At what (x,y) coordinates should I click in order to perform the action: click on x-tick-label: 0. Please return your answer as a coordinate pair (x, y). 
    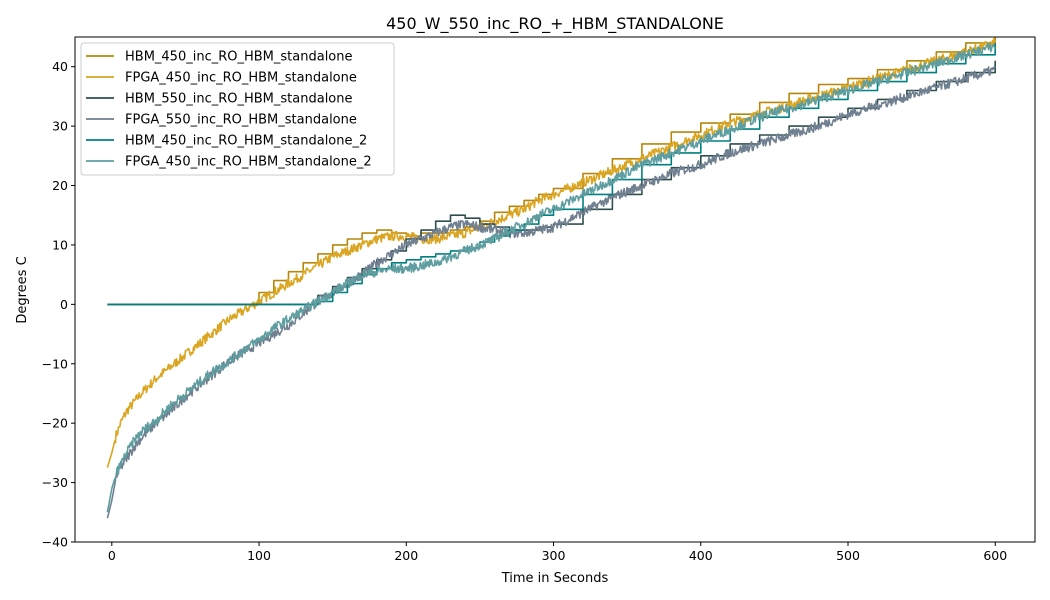
    Looking at the image, I should click on (112, 555).